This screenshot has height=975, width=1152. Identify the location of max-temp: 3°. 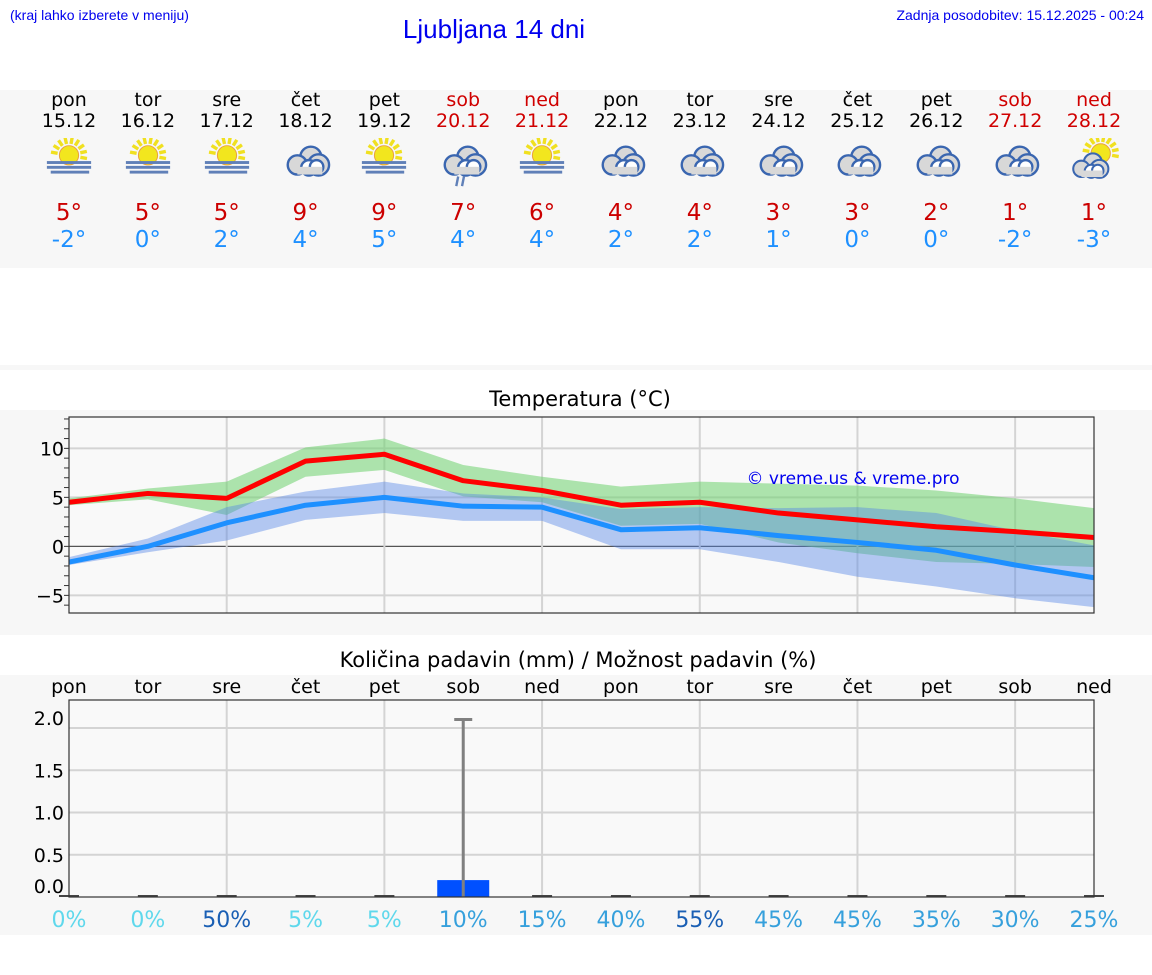
(857, 213).